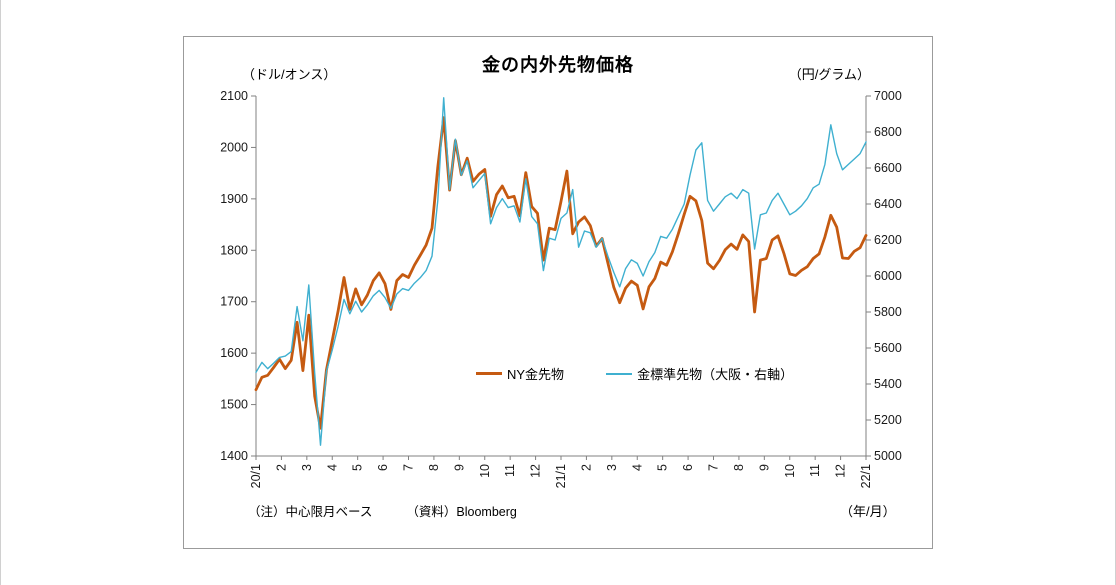  I want to click on right-axis-tick-label: 5600, so click(888, 348).